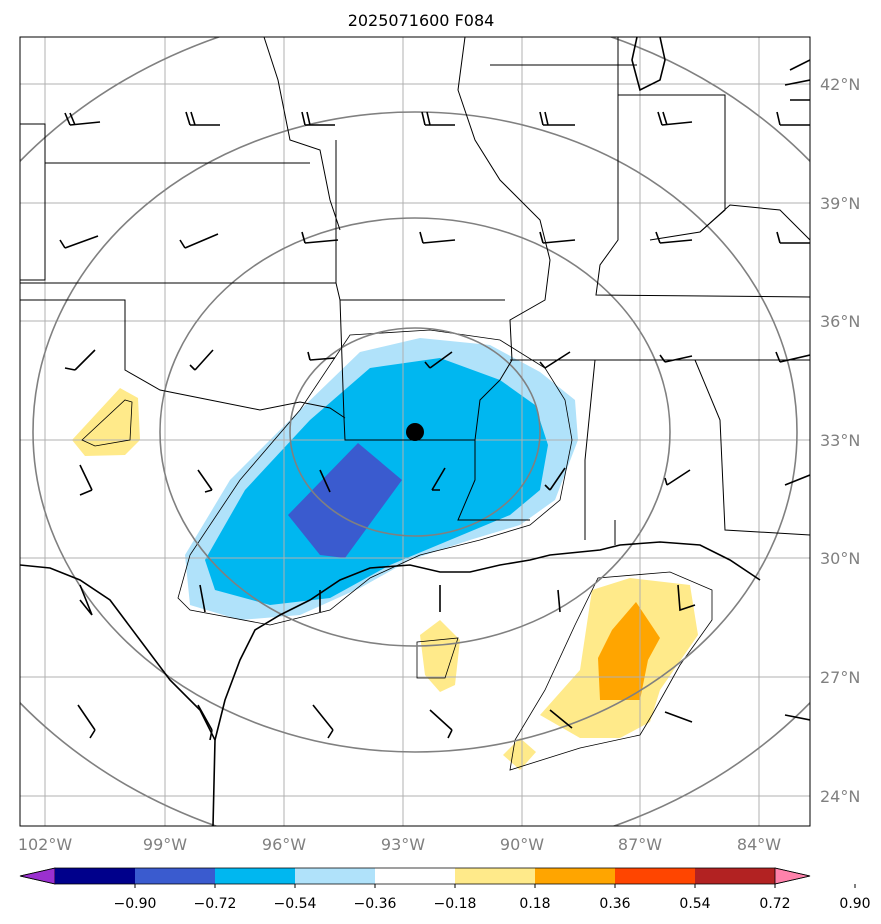  Describe the element at coordinates (774, 904) in the screenshot. I see `colorbar-tick-label: 0.72` at that location.